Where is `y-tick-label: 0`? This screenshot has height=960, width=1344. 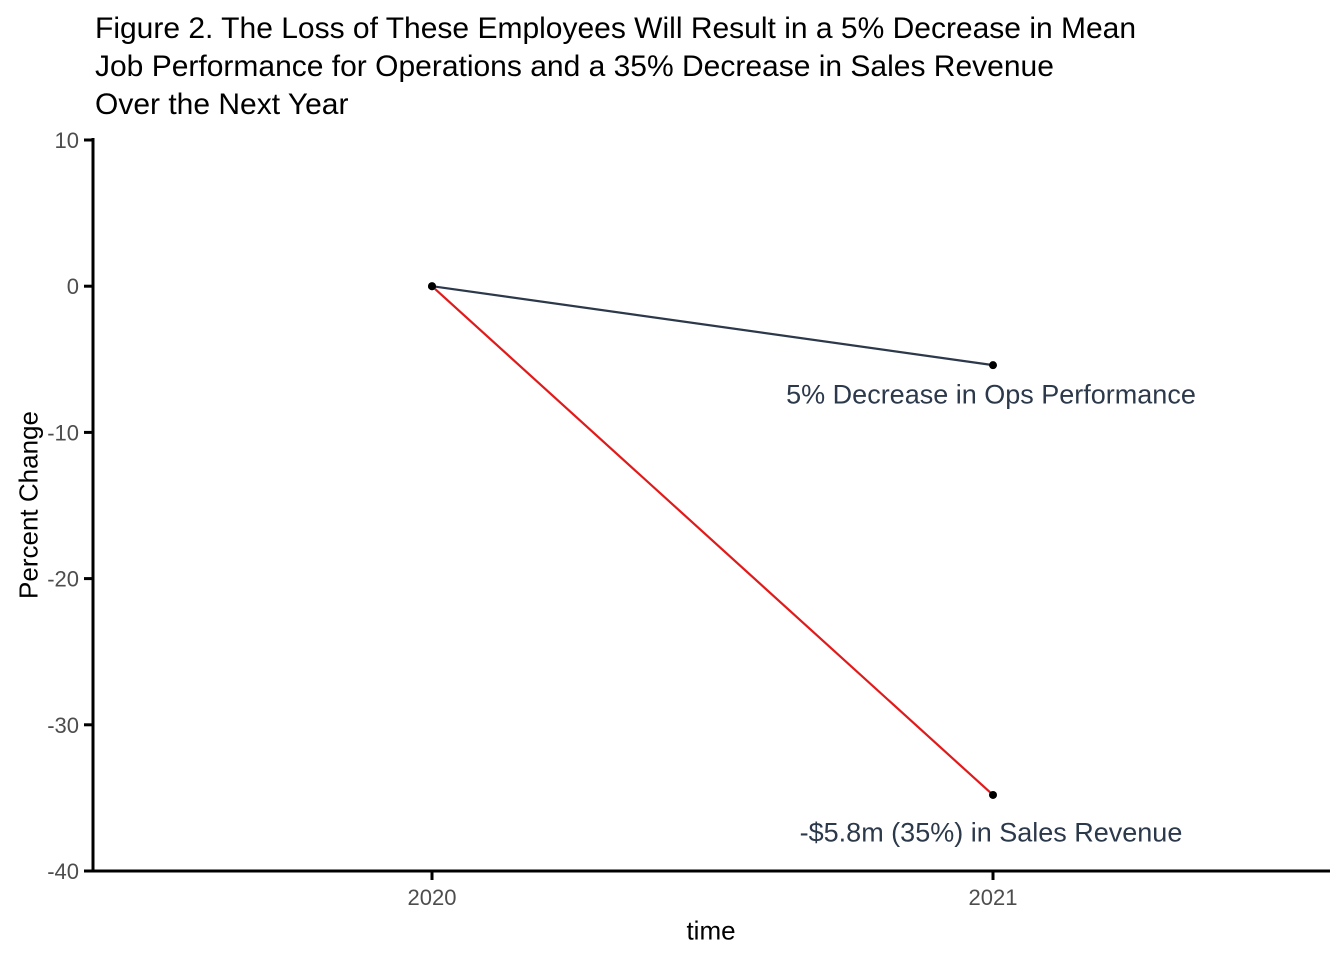
y-tick-label: 0 is located at coordinates (73, 286).